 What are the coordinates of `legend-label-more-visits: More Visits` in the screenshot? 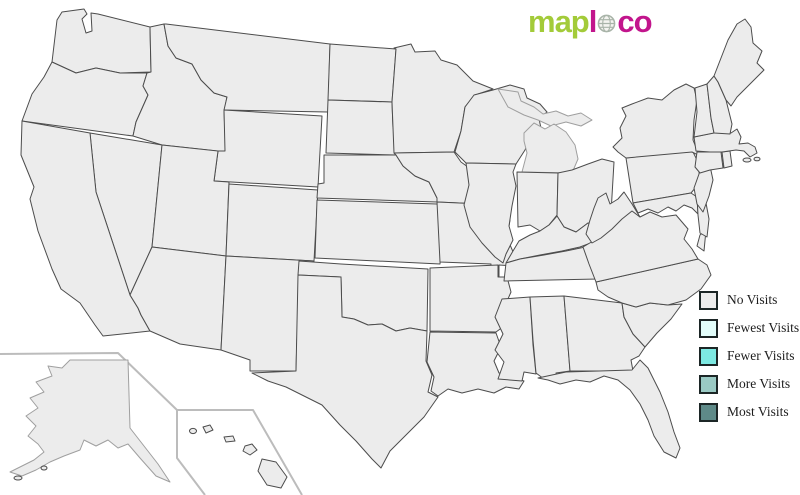 It's located at (759, 383).